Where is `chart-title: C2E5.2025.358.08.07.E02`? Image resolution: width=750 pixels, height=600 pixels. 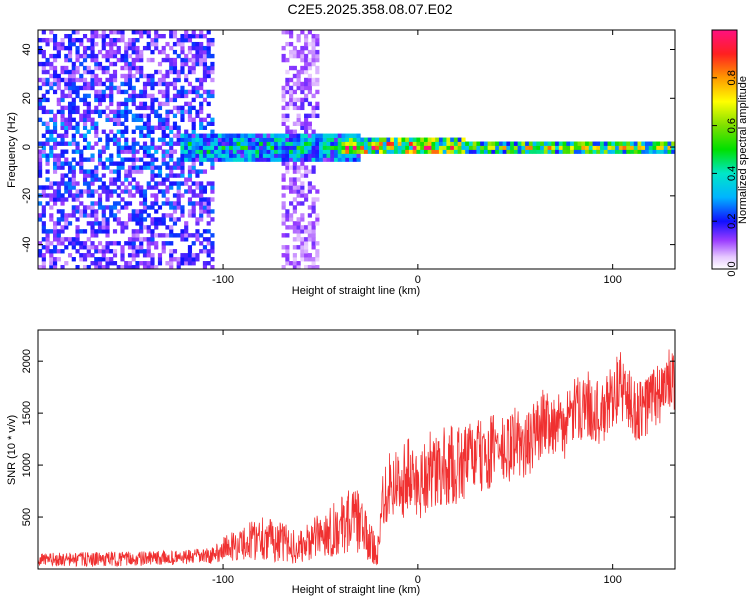
chart-title: C2E5.2025.358.08.07.E02 is located at coordinates (369, 9).